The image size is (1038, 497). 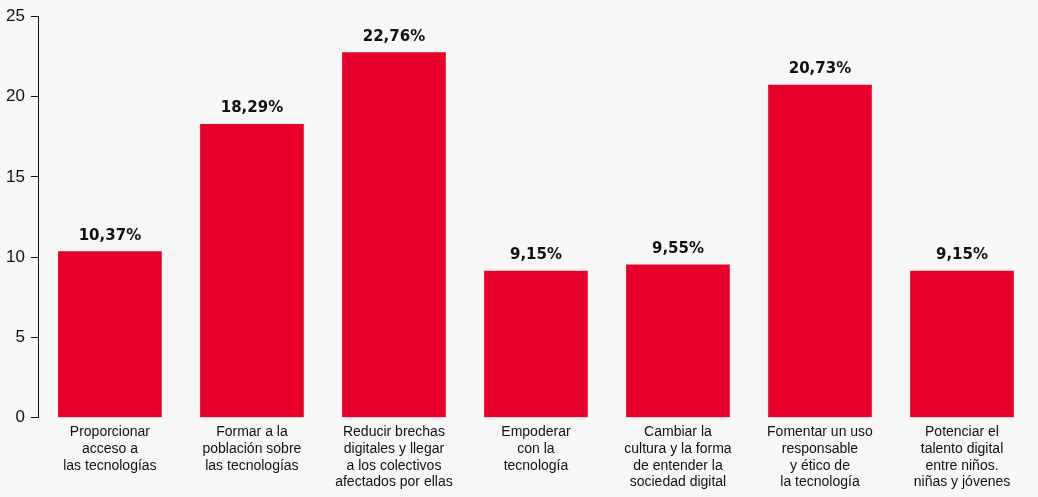 What do you see at coordinates (15, 96) in the screenshot?
I see `y-tick-label: 20` at bounding box center [15, 96].